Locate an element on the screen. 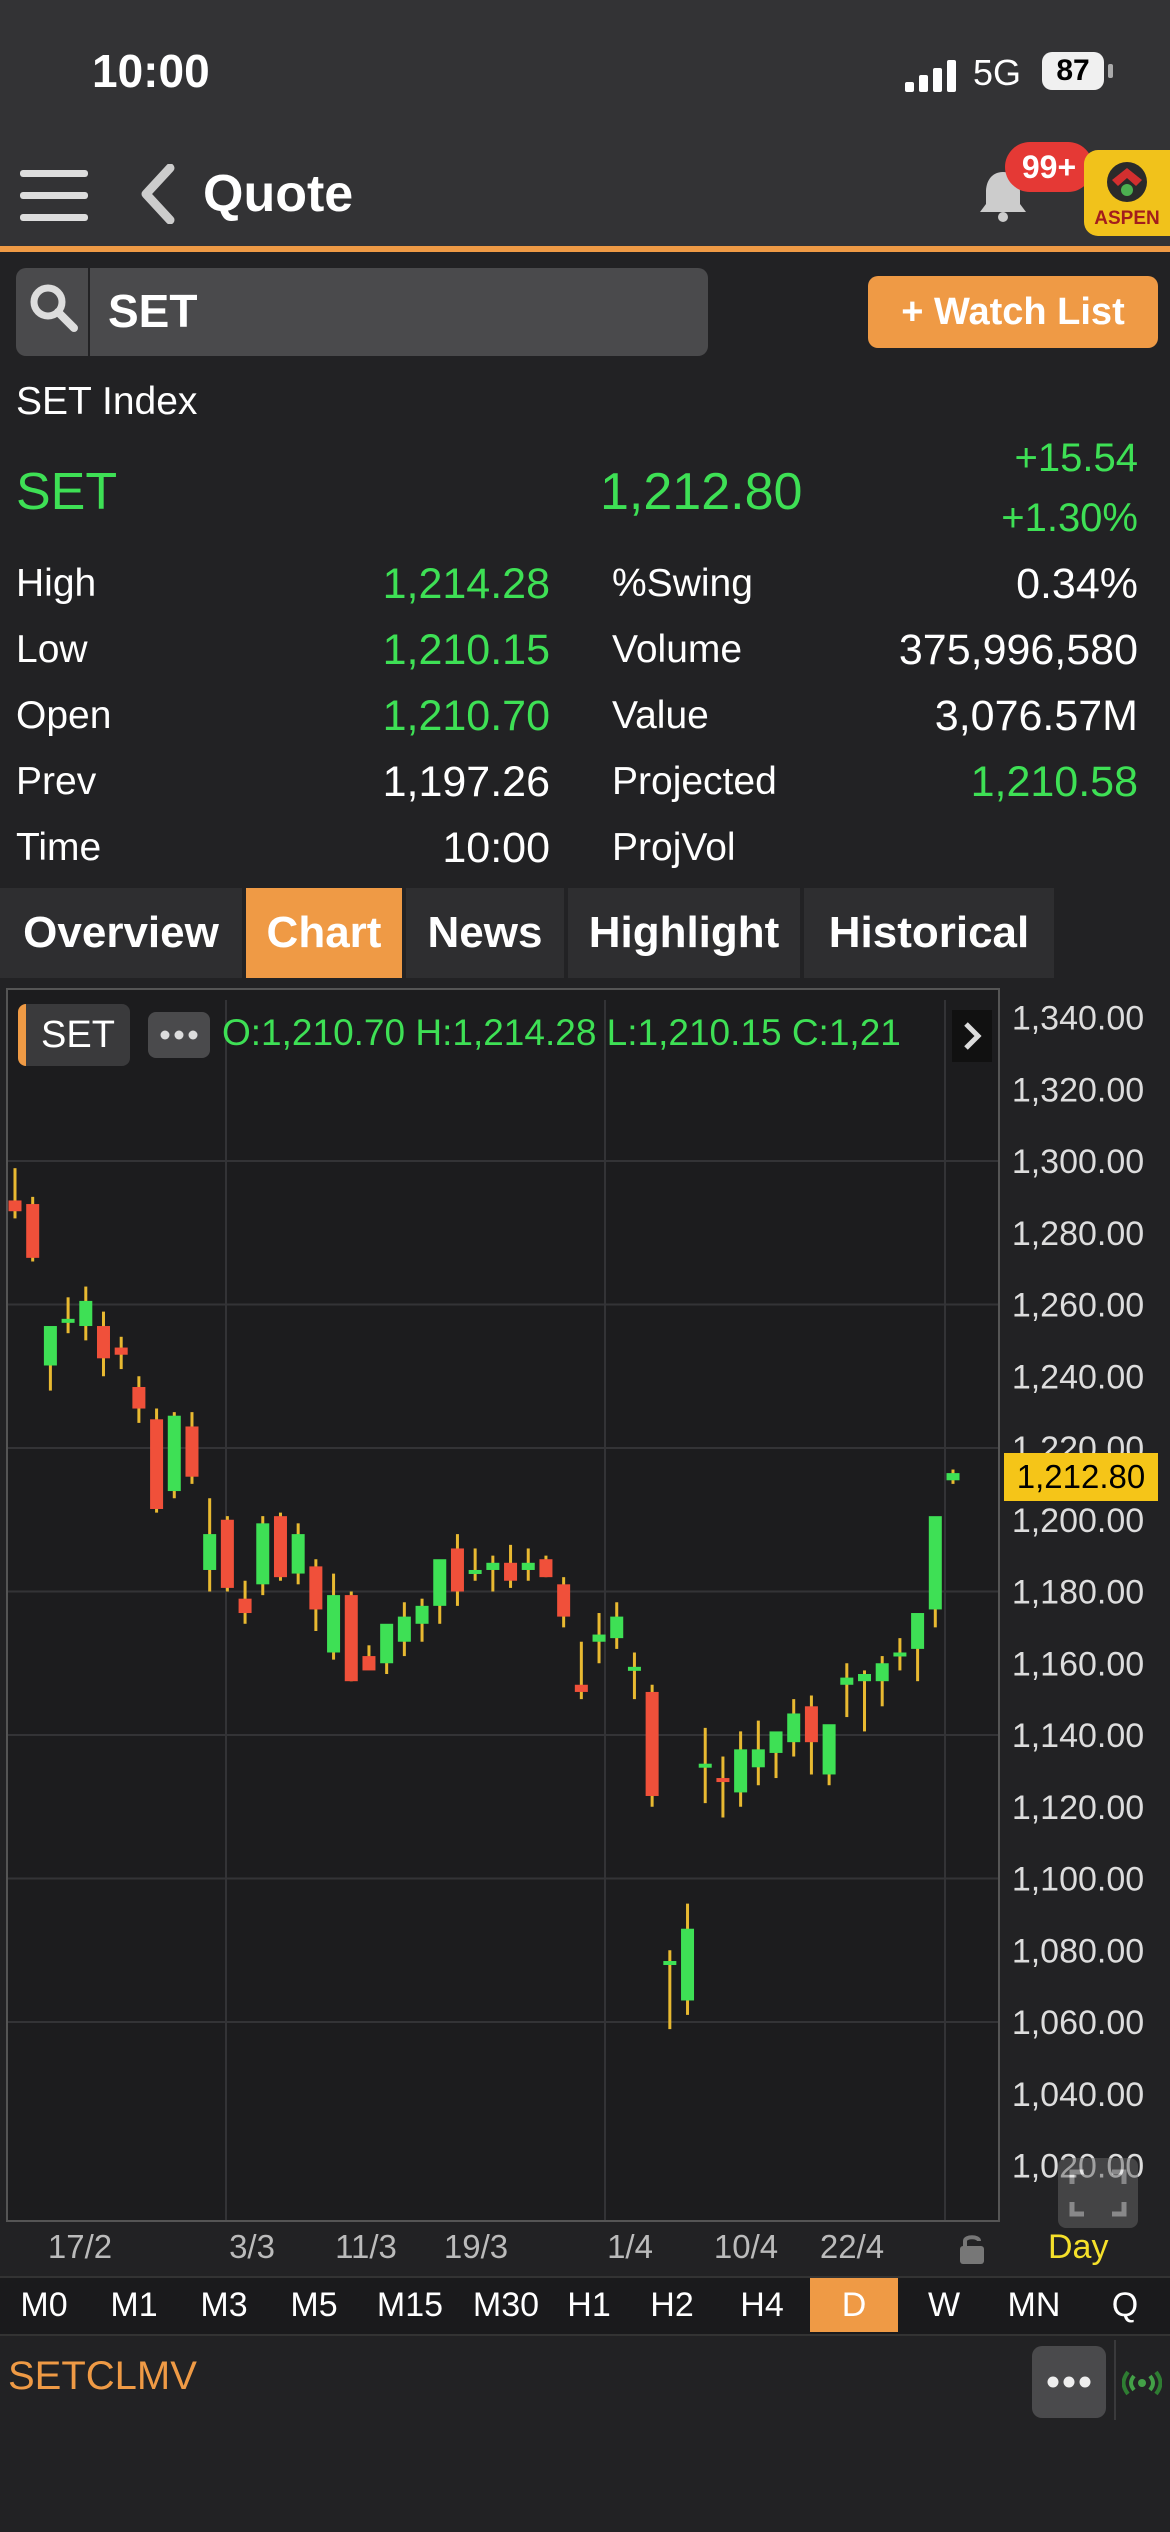 The image size is (1170, 2532). x-tick-label: 17/2 is located at coordinates (80, 2246).